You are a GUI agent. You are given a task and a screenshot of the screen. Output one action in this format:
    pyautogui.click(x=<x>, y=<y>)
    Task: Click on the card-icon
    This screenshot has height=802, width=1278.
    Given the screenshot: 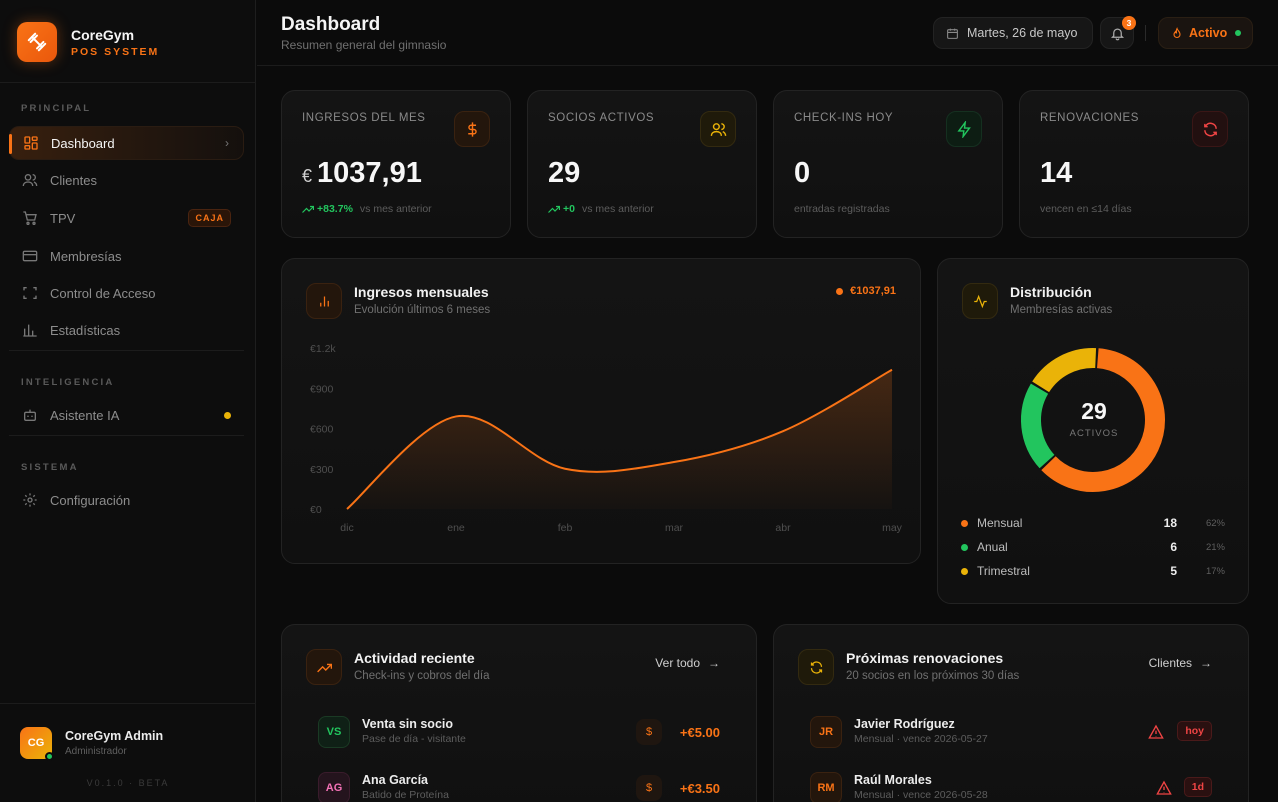 What is the action you would take?
    pyautogui.click(x=30, y=256)
    